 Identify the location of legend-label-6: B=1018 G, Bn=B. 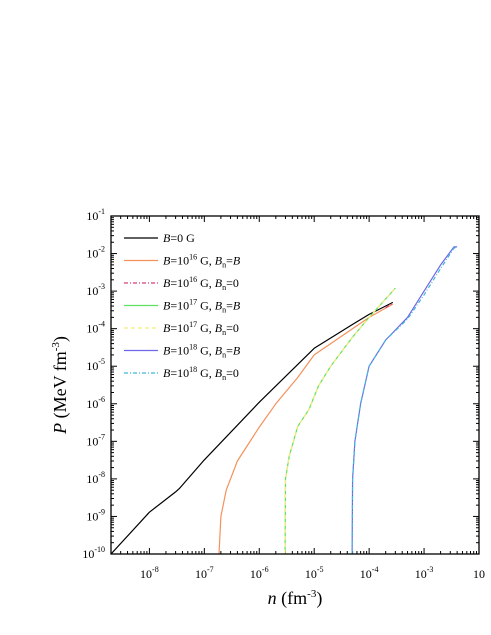
(202, 351).